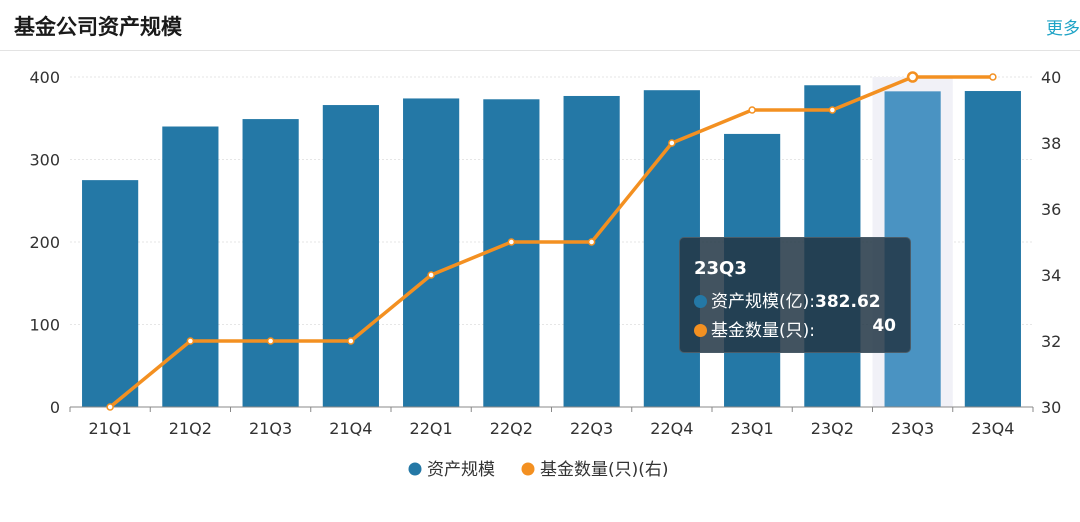  I want to click on y-right-tick-36: 36, so click(1051, 209).